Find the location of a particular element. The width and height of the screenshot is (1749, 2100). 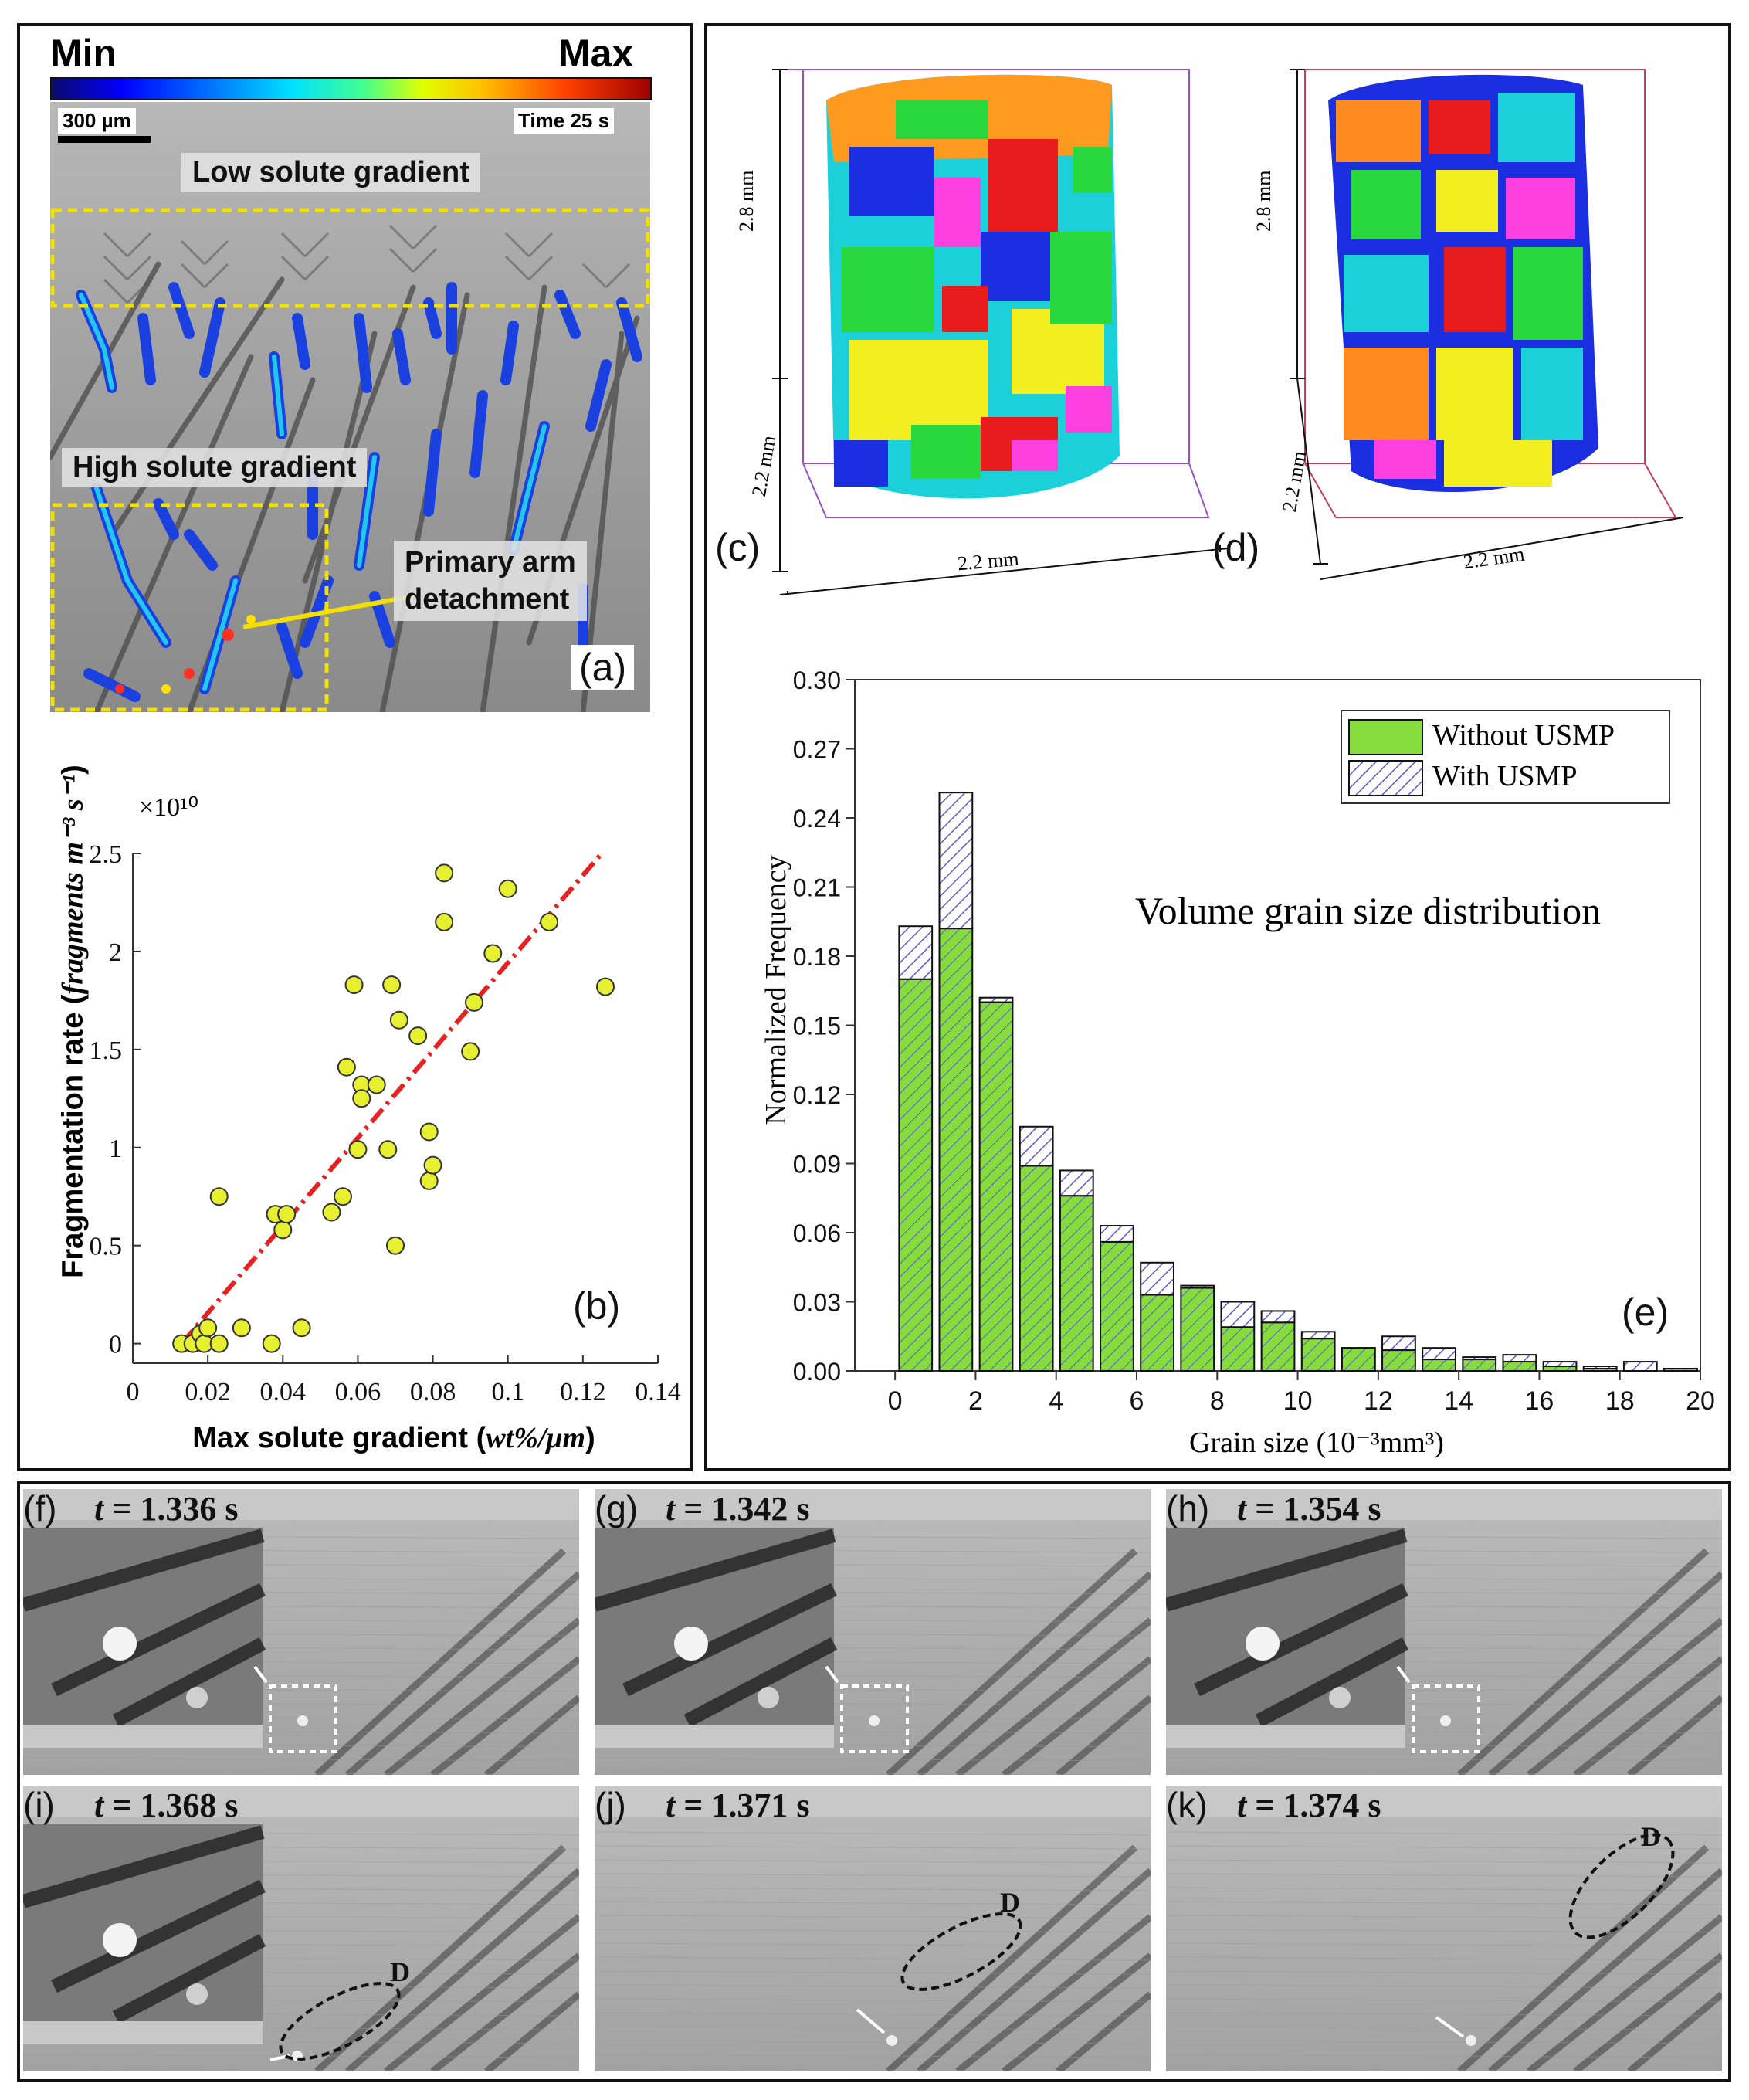

scatter-xlabel: Max solute gradient (wt%/μm) is located at coordinates (394, 1438).